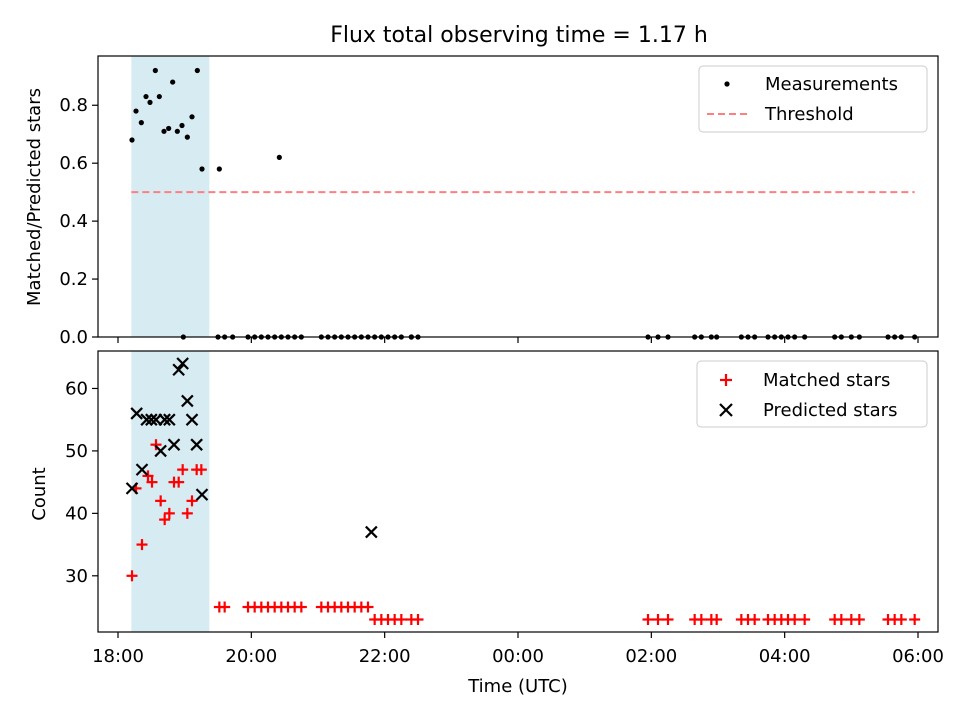 This screenshot has width=960, height=725. What do you see at coordinates (813, 99) in the screenshot?
I see `top-legend: Measurements Threshold` at bounding box center [813, 99].